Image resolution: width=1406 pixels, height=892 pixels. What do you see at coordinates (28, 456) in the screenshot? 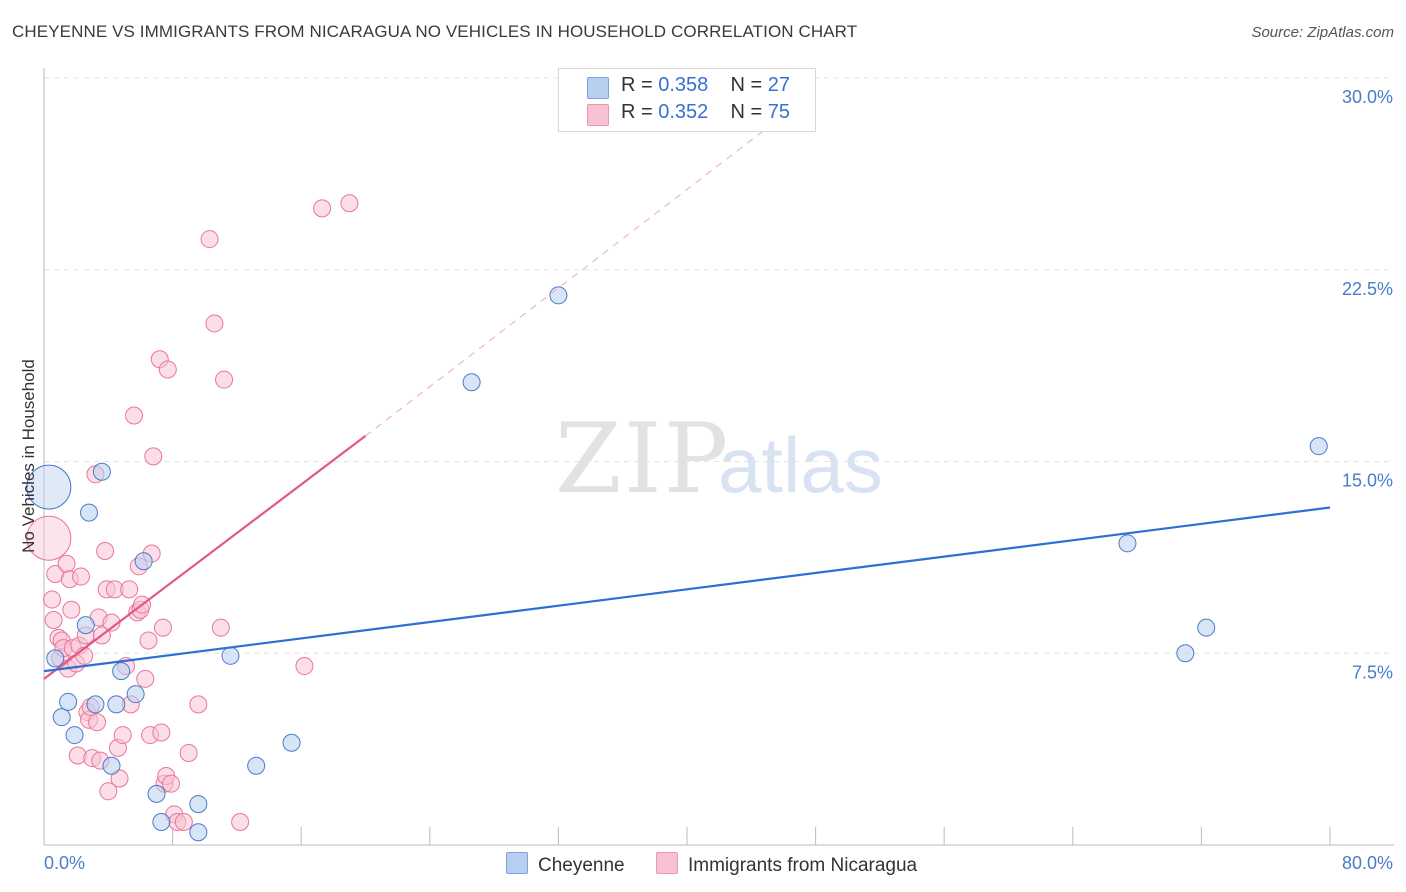
I see `y-axis-label: No Vehicles in Household` at bounding box center [28, 456].